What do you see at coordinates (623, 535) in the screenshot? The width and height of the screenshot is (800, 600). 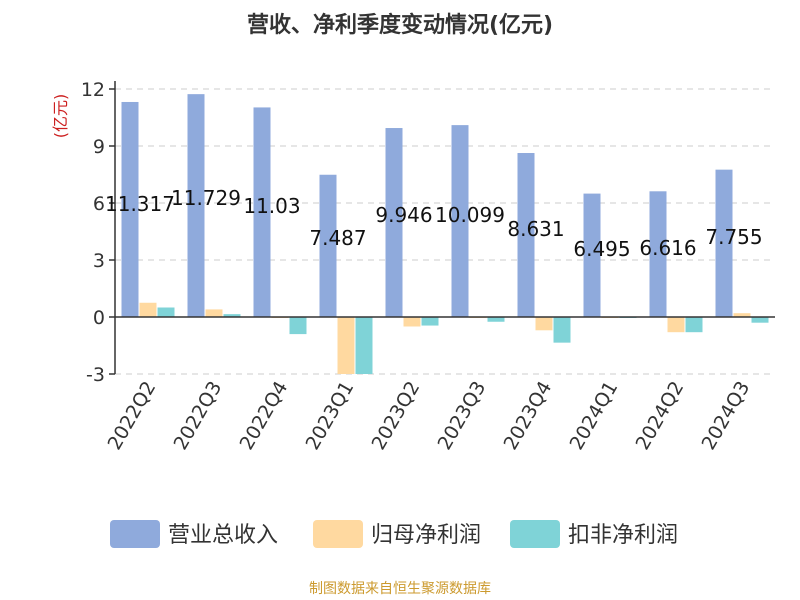 I see `legend-label: 扣非净利润` at bounding box center [623, 535].